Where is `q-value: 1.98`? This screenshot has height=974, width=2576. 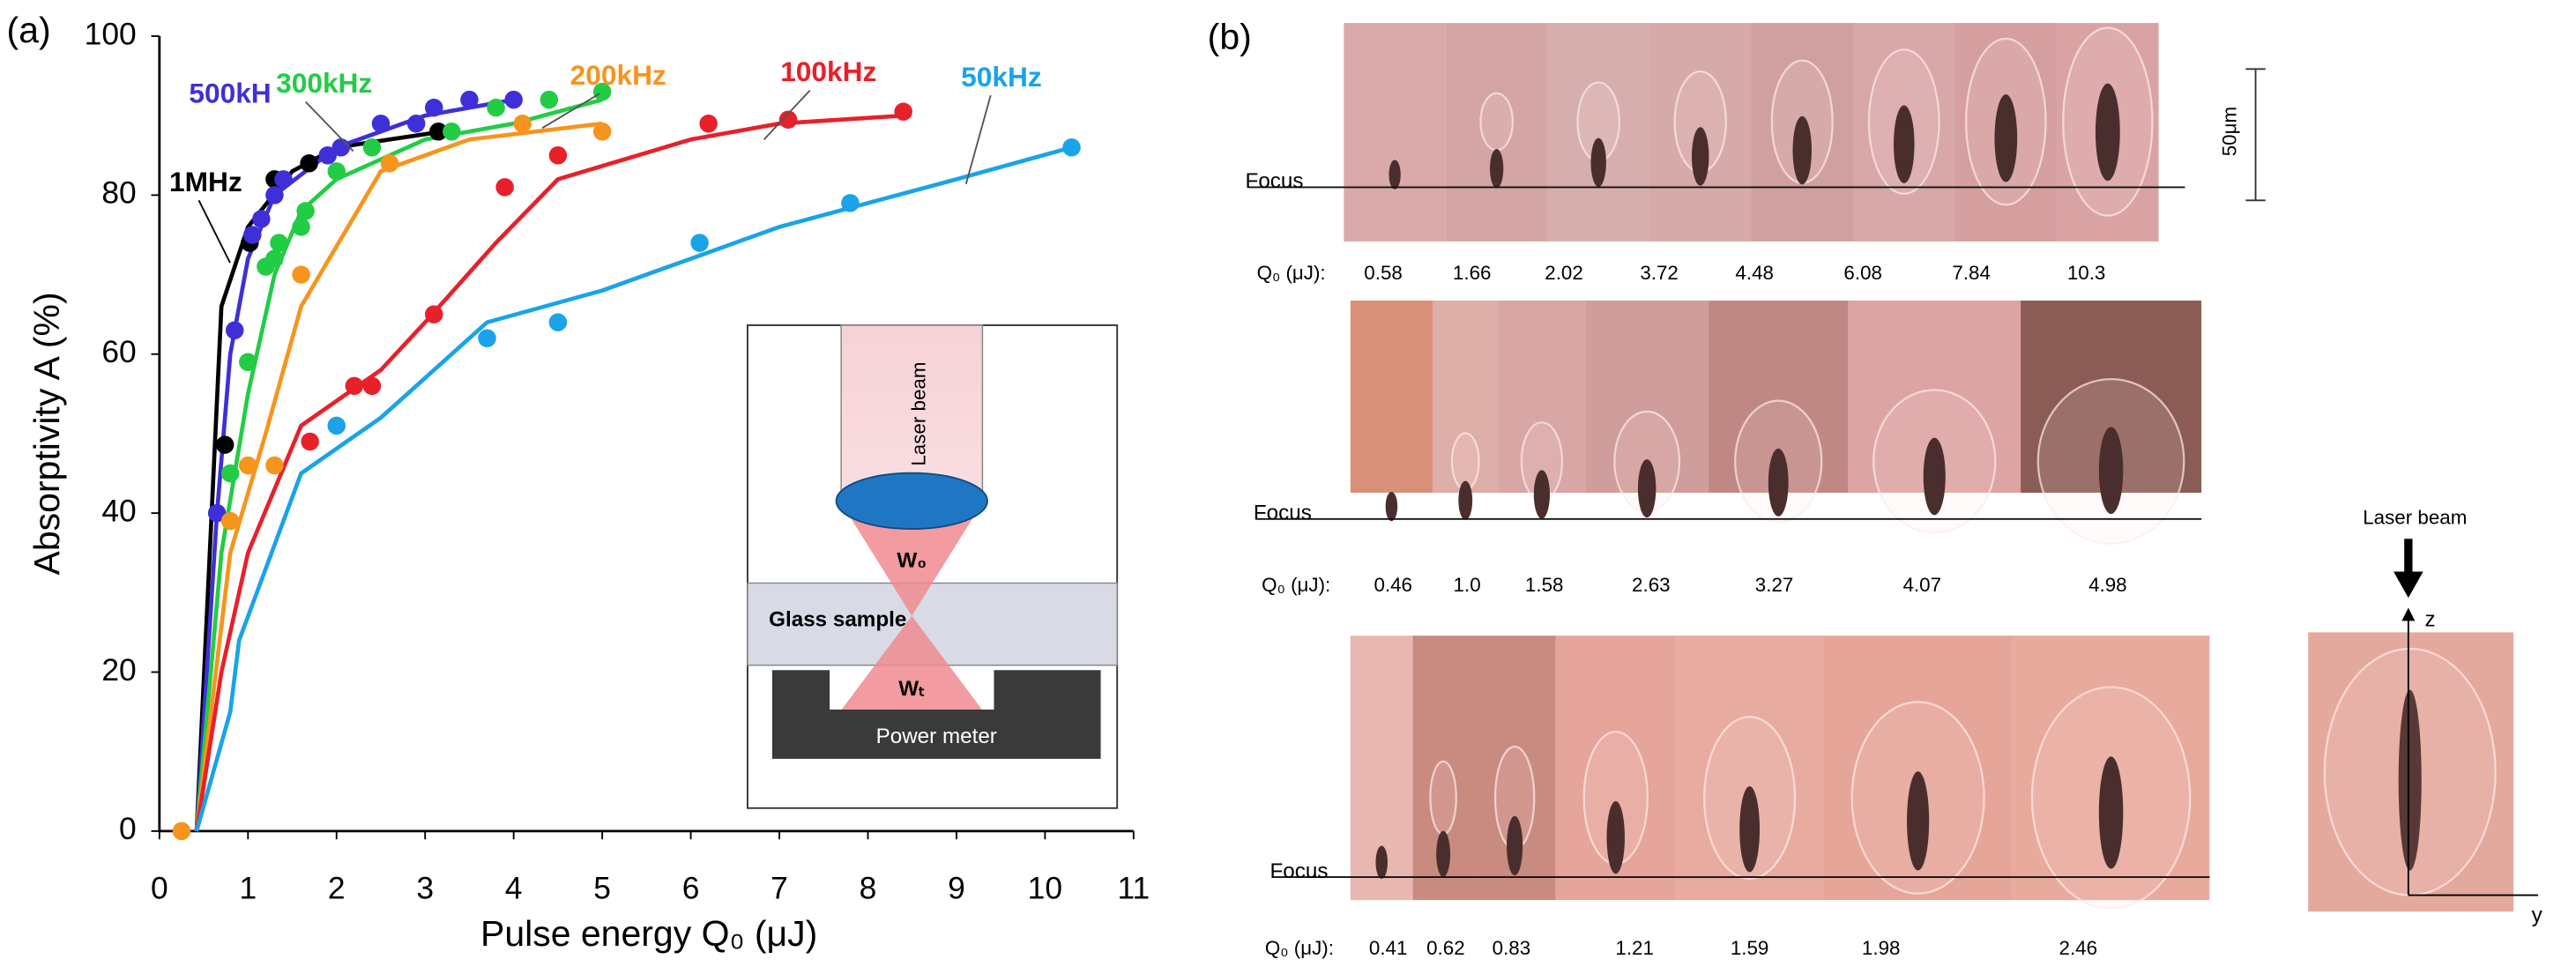
q-value: 1.98 is located at coordinates (1882, 948).